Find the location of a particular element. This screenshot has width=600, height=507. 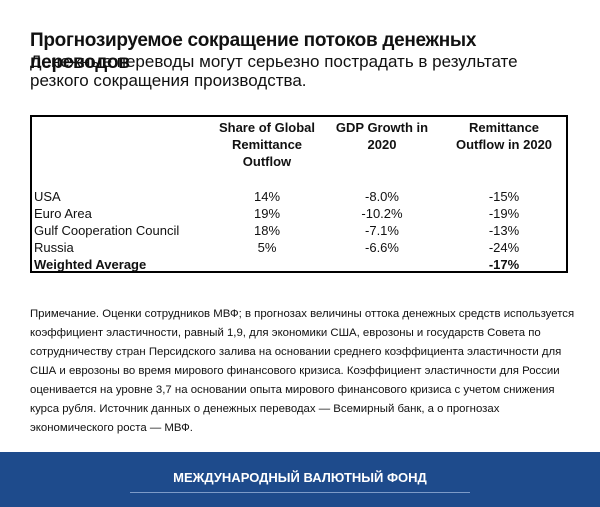

cell: 19% is located at coordinates (267, 213).